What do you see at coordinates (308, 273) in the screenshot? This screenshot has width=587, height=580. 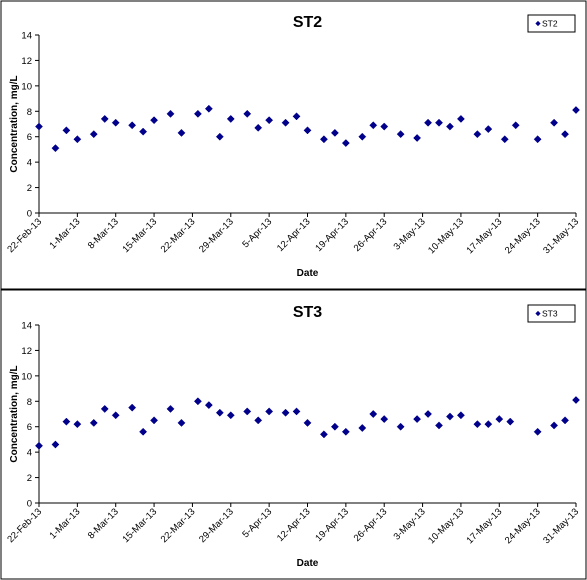 I see `x-axis-label: Date` at bounding box center [308, 273].